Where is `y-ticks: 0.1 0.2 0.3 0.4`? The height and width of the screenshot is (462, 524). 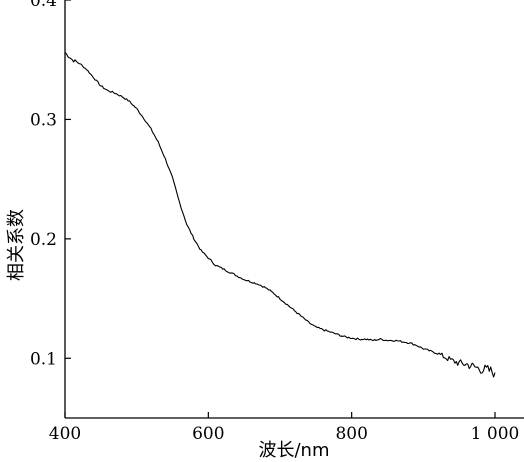 y-ticks: 0.1 0.2 0.3 0.4 is located at coordinates (50, 184).